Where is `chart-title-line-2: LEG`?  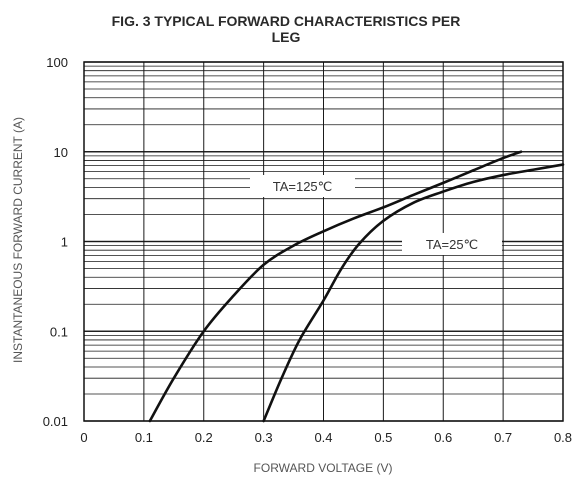
chart-title-line-2: LEG is located at coordinates (286, 37).